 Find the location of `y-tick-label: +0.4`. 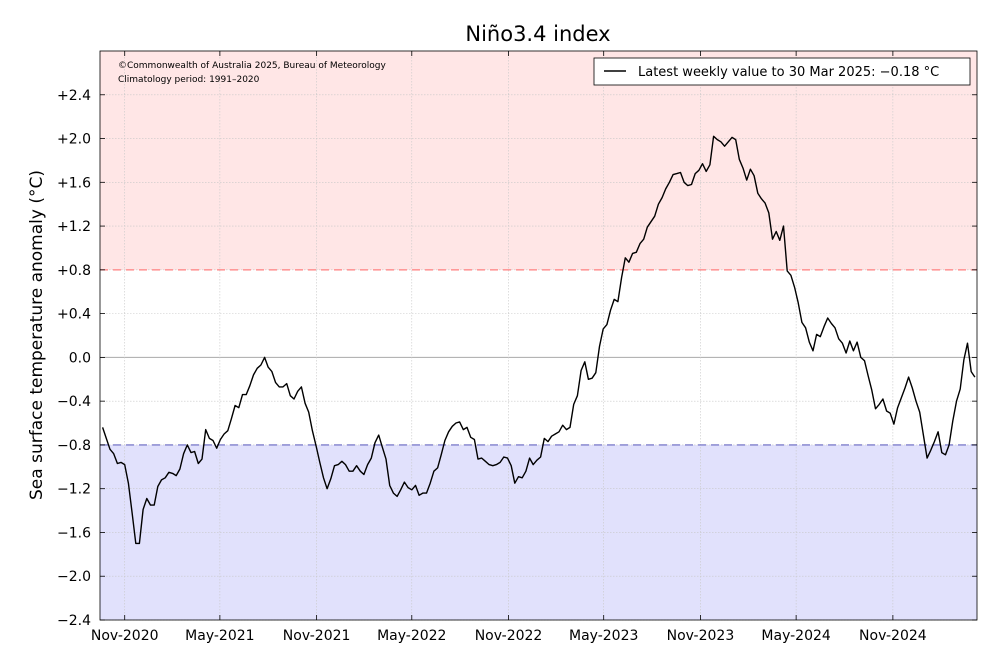

y-tick-label: +0.4 is located at coordinates (74, 315).